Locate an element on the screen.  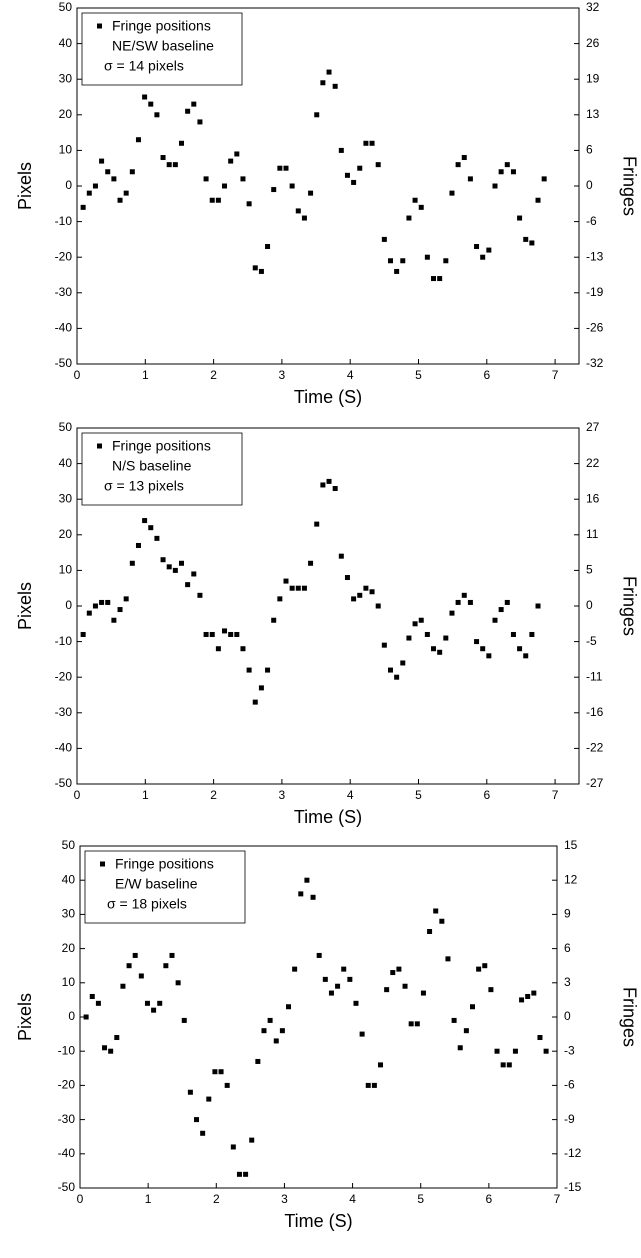
y2-tick-label: -13 is located at coordinates (595, 256).